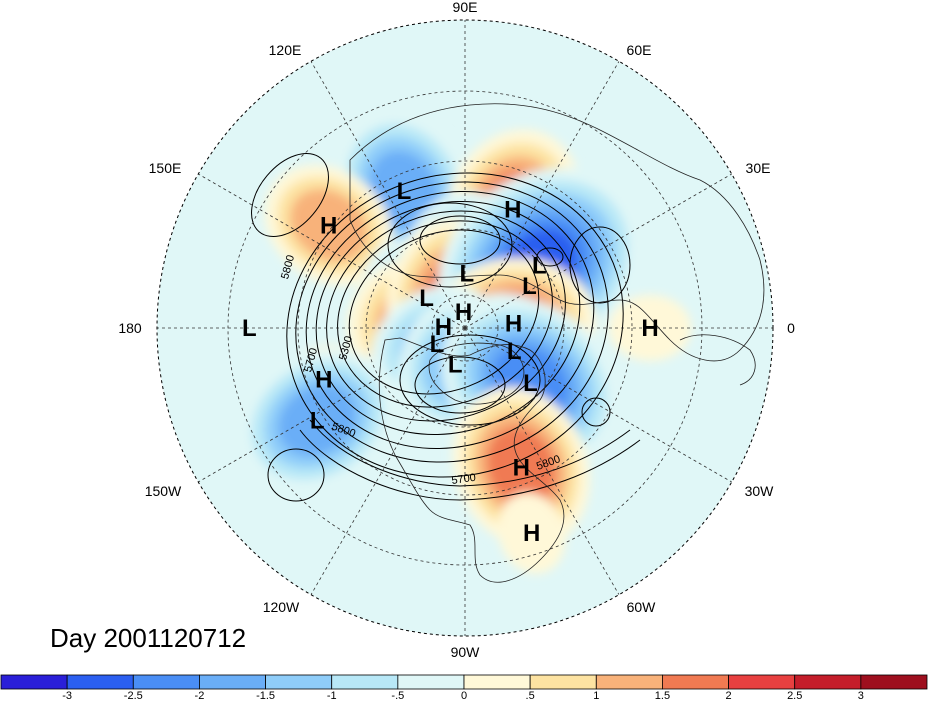  I want to click on colorbar-tick-label: 1.5, so click(662, 696).